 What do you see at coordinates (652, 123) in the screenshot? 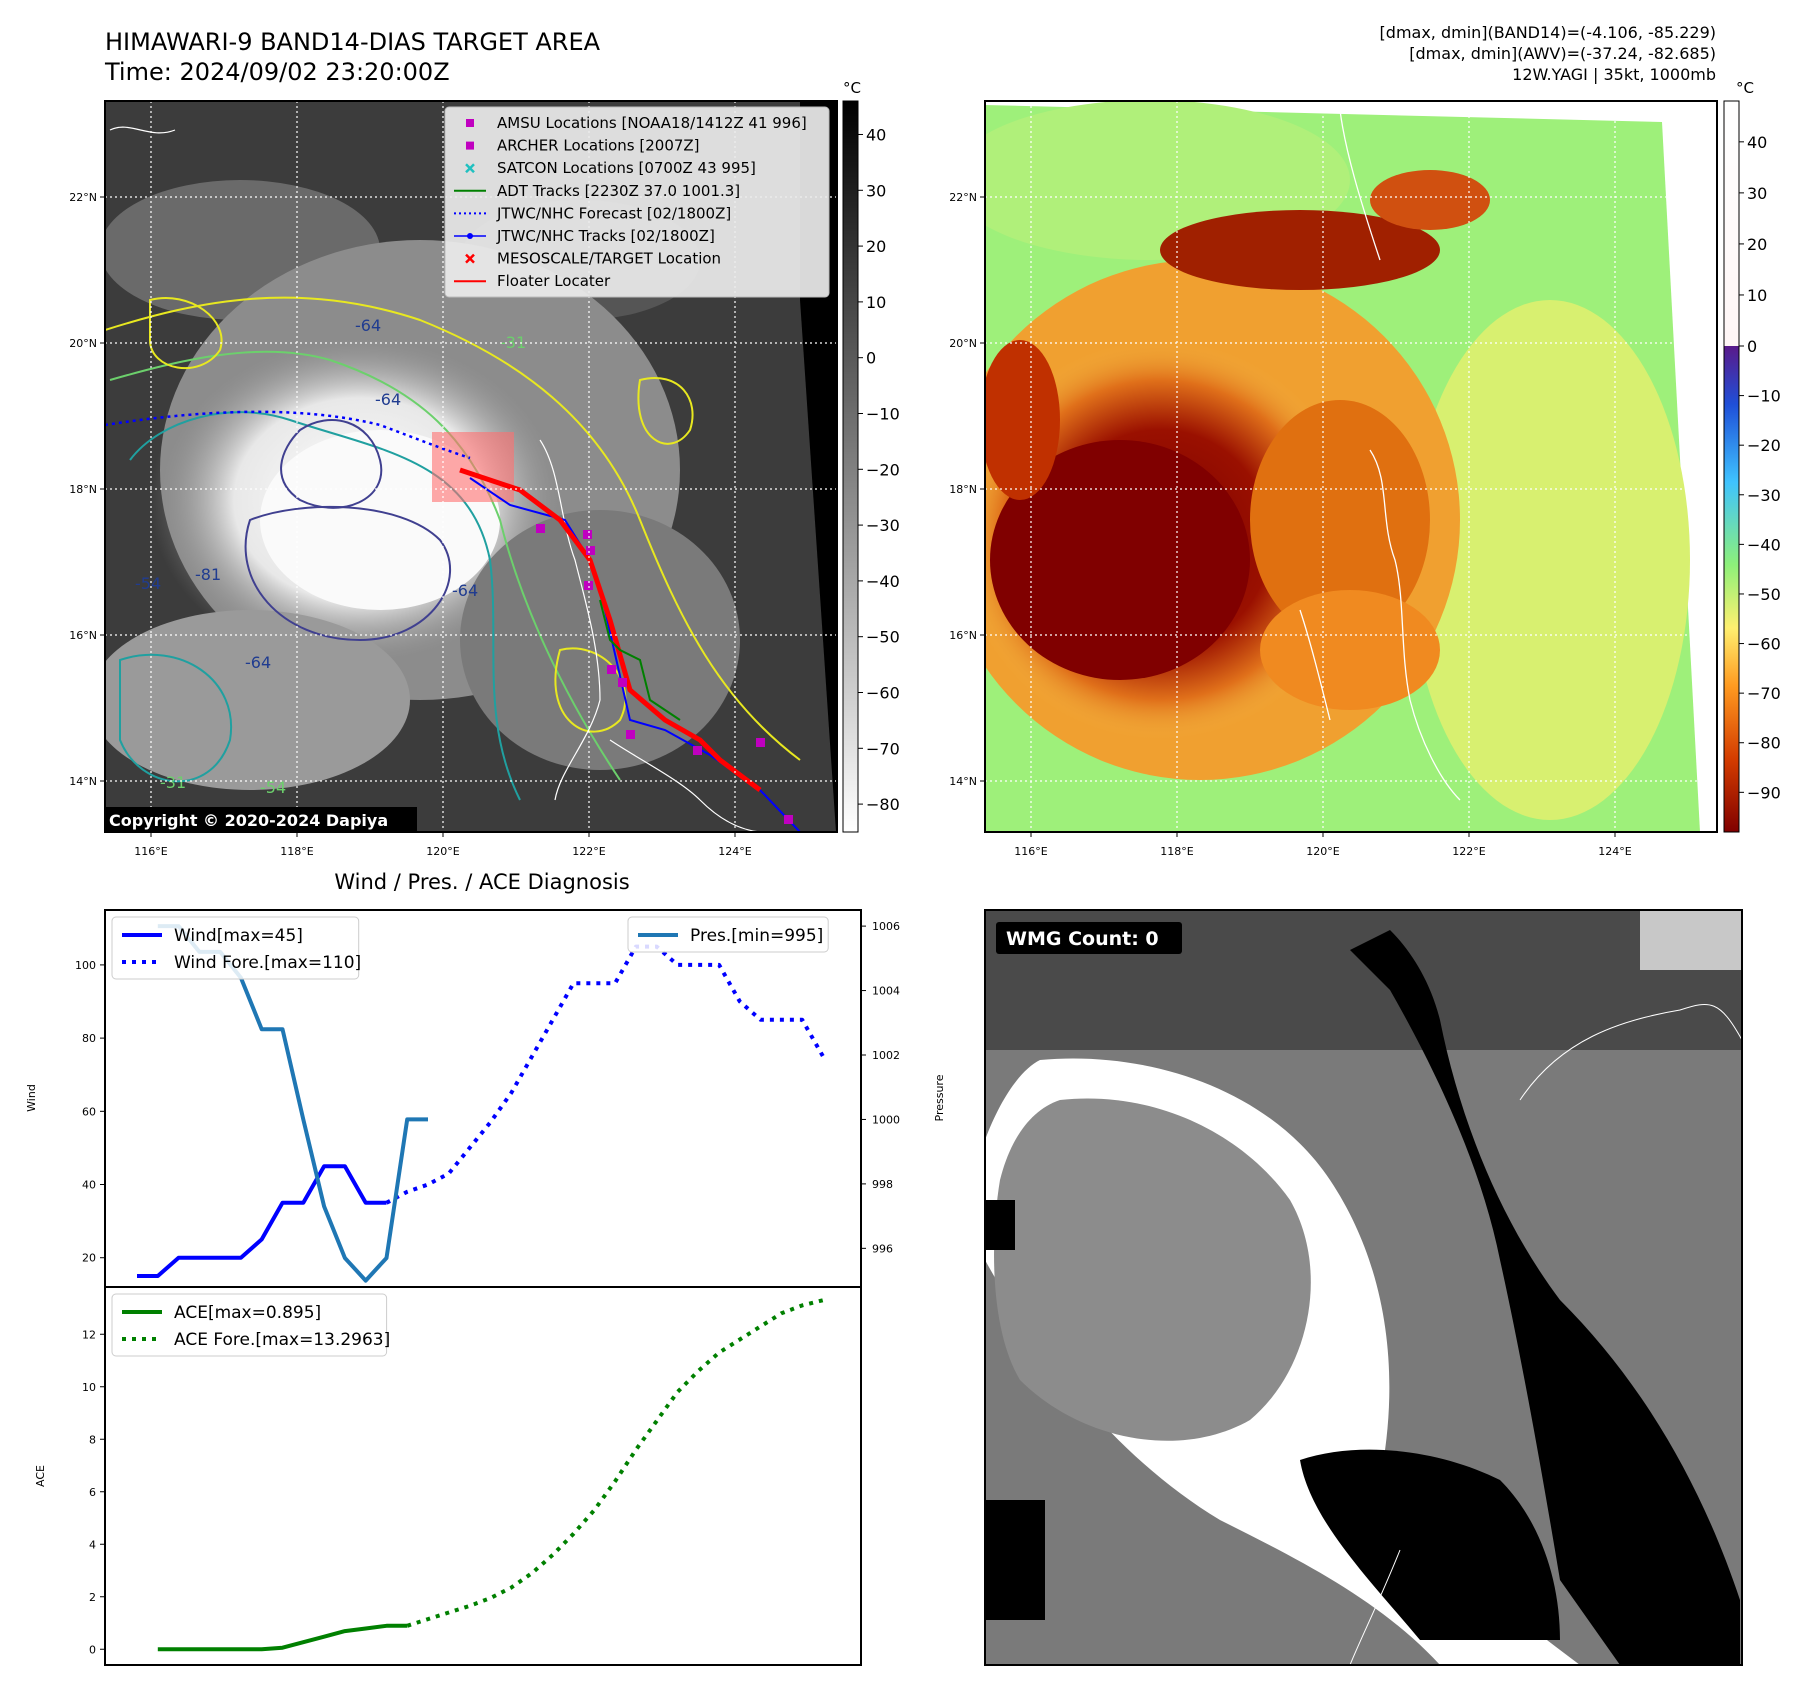
I see `legend-label: AMSU Locations [NOAA18/1412Z 41 996]` at bounding box center [652, 123].